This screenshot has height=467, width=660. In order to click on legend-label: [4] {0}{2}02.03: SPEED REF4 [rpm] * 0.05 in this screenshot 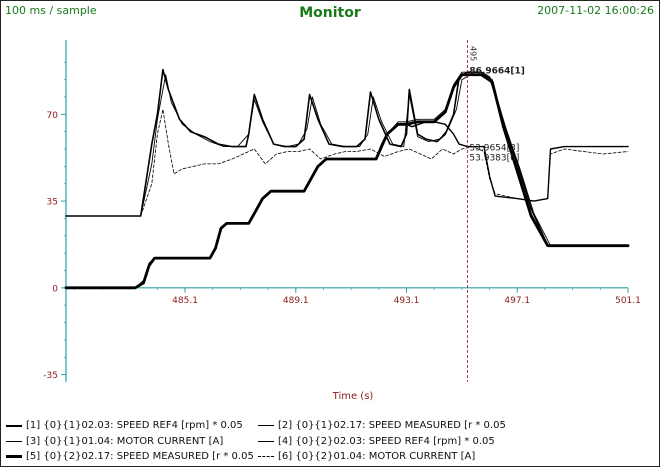, I will do `click(386, 441)`.